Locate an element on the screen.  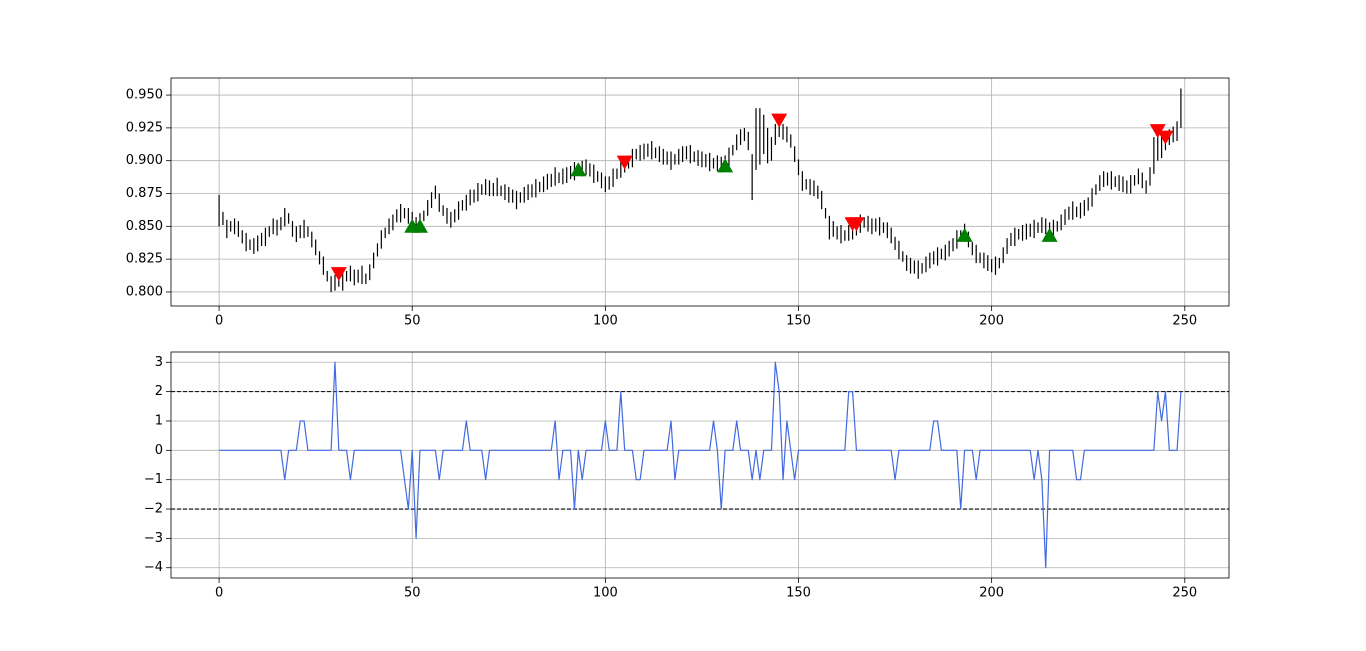
y-tick-label: 0.800 is located at coordinates (144, 291).